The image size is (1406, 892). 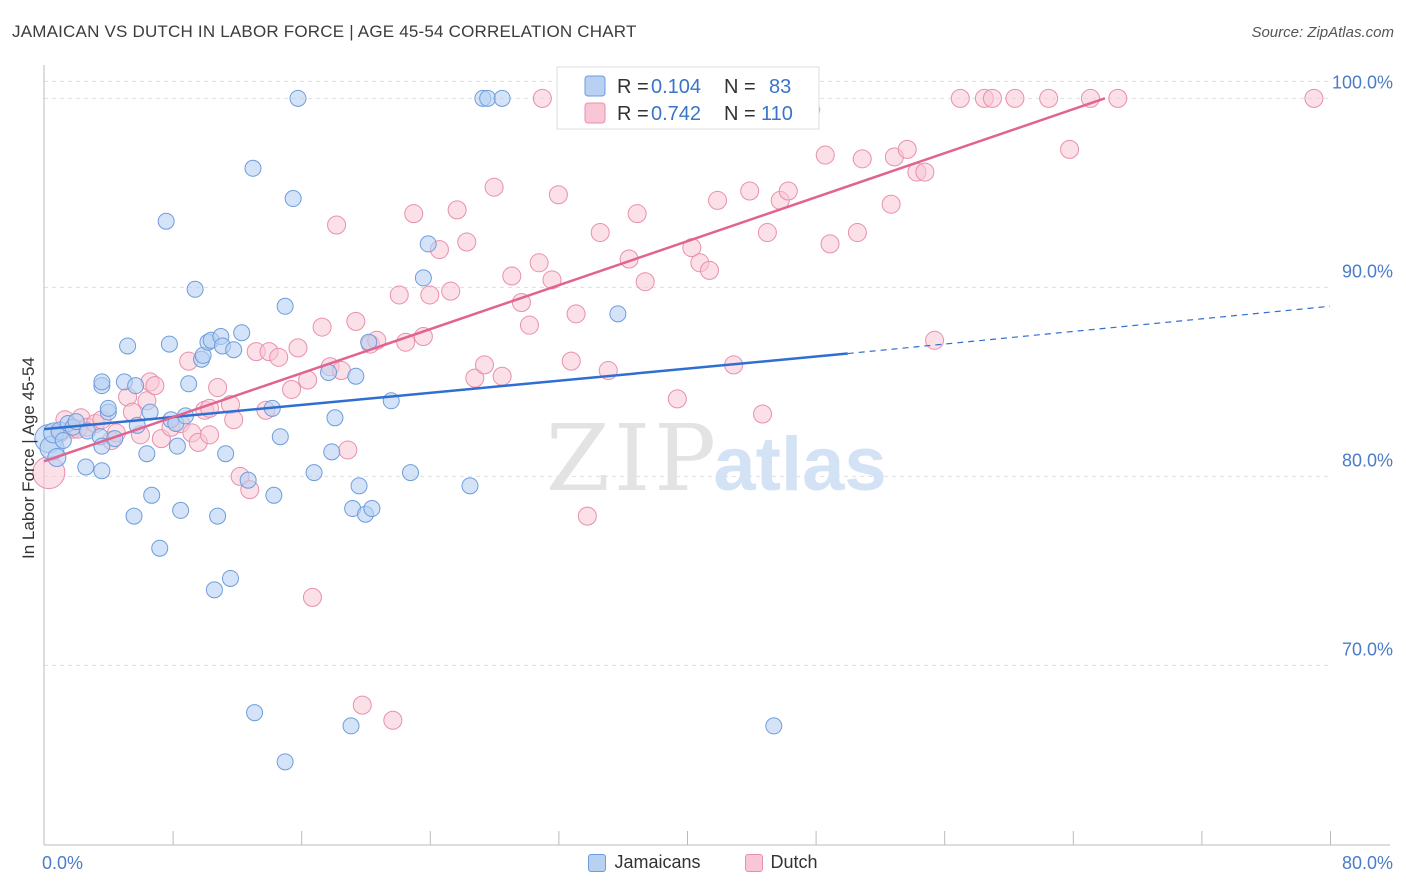 I want to click on legend-r-label-2: R =, so click(x=633, y=114).